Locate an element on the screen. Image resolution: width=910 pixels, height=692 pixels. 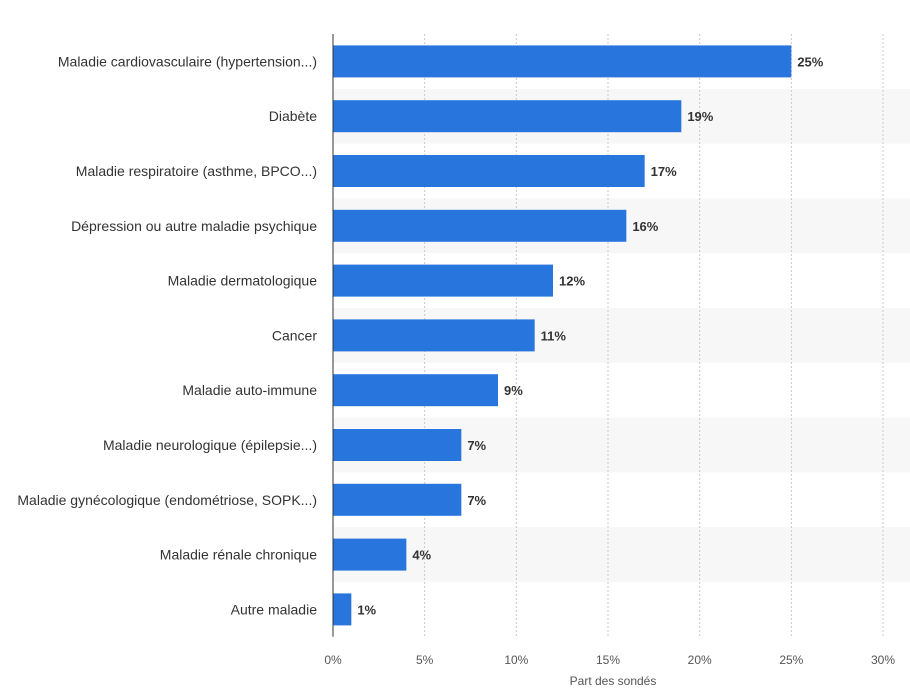
value-label: 16% is located at coordinates (645, 226).